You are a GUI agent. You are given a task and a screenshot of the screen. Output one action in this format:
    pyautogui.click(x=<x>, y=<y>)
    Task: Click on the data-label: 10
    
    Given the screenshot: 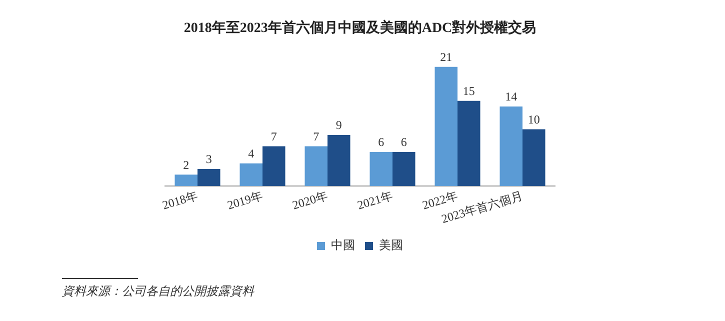 What is the action you would take?
    pyautogui.click(x=534, y=119)
    